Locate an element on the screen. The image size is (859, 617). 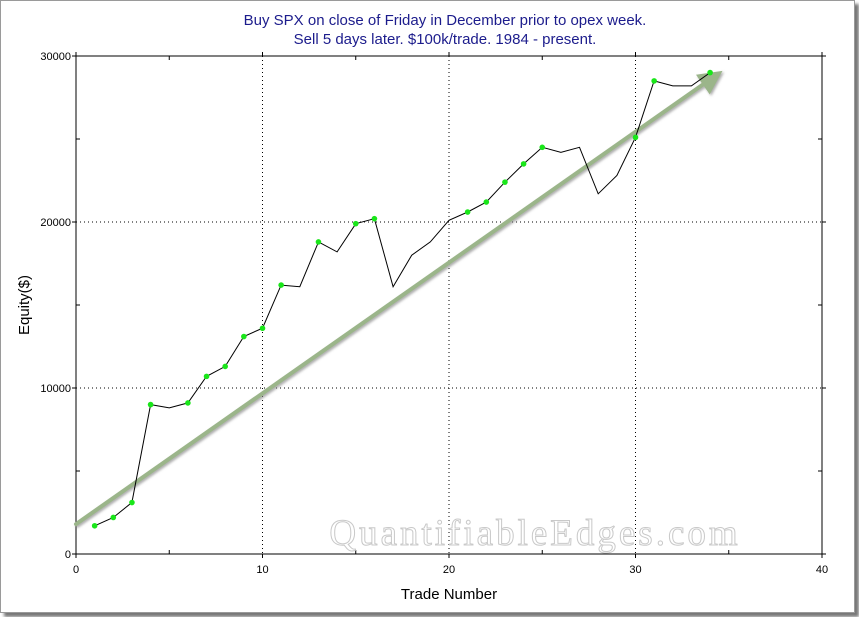
x-tick-labels: 0 10 20 30 40 is located at coordinates (450, 570).